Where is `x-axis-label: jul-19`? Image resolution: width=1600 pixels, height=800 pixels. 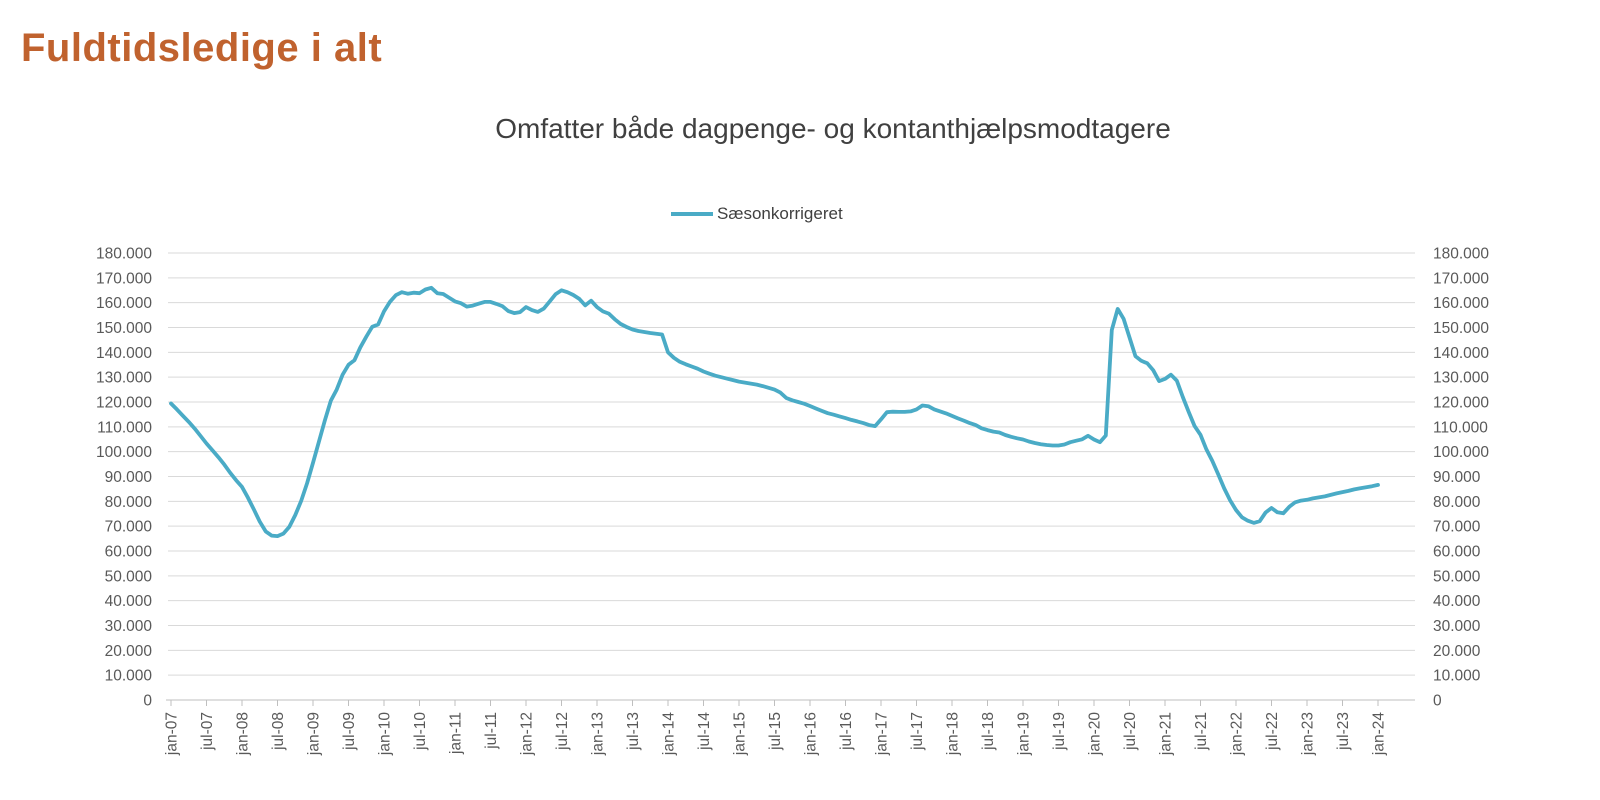 x-axis-label: jul-19 is located at coordinates (1059, 731).